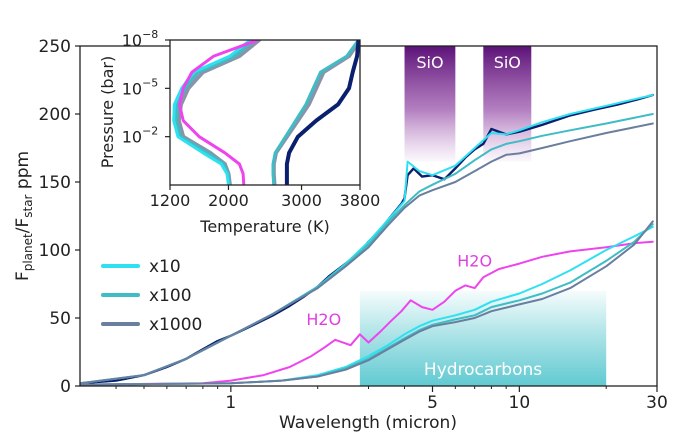  Describe the element at coordinates (55, 183) in the screenshot. I see `y-tick-label: 150` at that location.